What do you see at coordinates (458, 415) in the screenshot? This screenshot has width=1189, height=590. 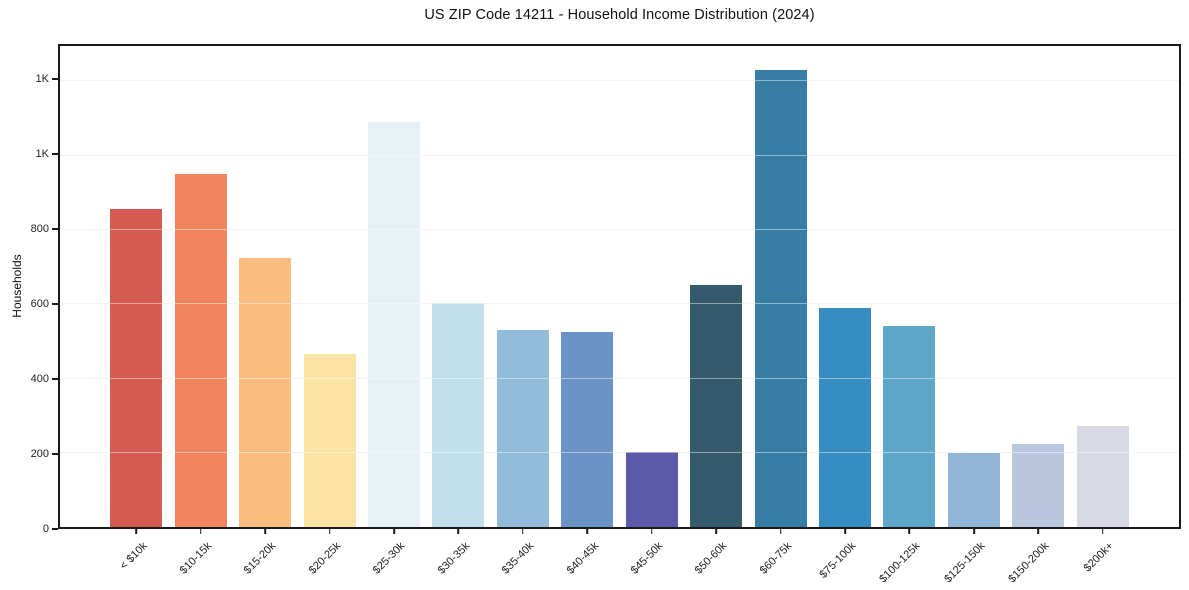 I see `bar-30-35k` at bounding box center [458, 415].